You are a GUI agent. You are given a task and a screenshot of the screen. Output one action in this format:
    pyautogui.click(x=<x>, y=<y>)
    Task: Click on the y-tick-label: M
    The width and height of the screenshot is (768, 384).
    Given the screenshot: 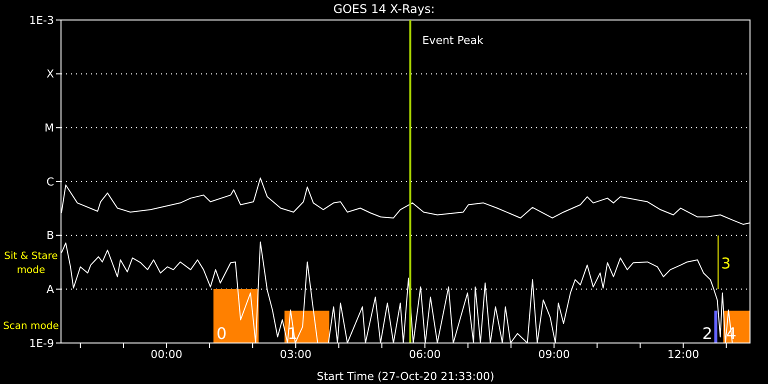 What is the action you would take?
    pyautogui.click(x=49, y=128)
    